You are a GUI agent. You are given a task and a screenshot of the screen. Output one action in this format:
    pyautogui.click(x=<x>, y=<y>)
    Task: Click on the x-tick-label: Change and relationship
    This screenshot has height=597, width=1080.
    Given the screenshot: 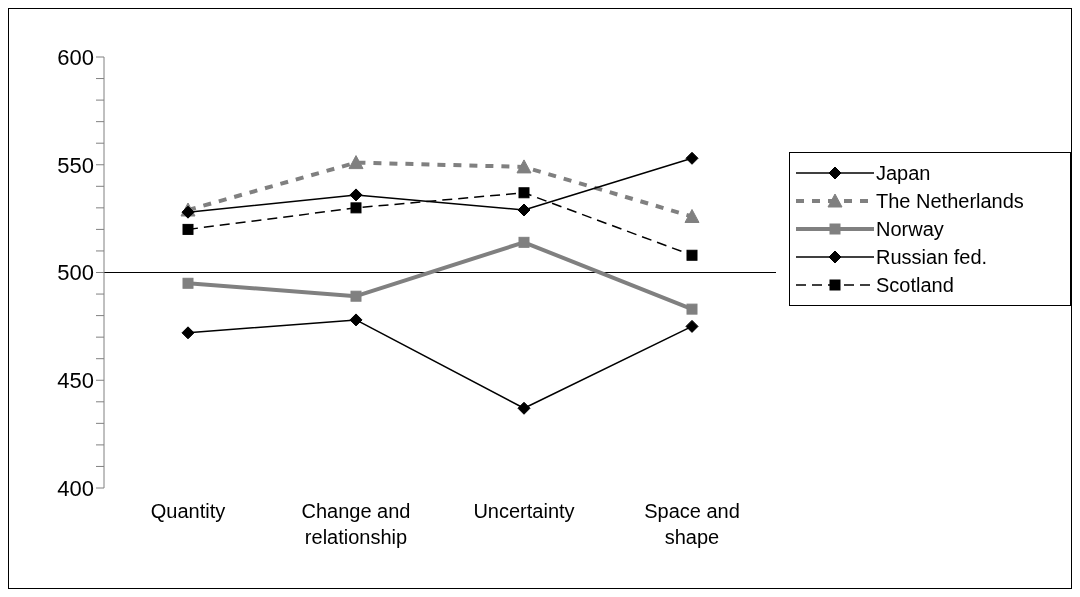 What is the action you would take?
    pyautogui.click(x=356, y=524)
    